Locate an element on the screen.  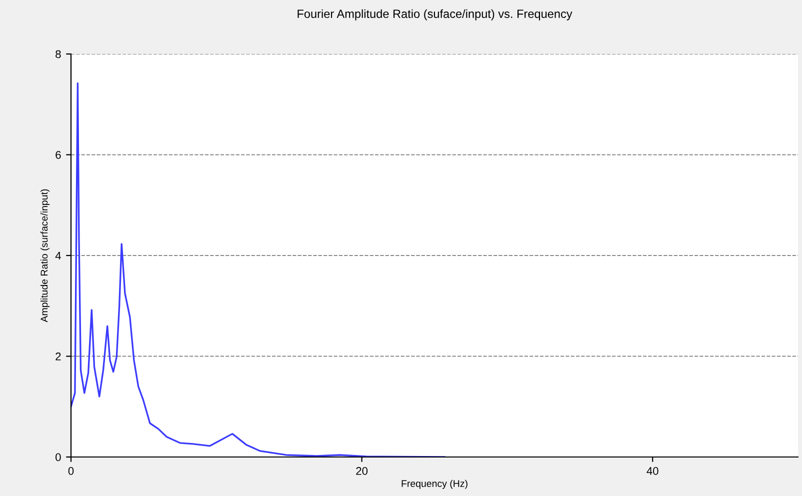
y-tick-label: 8 is located at coordinates (58, 54).